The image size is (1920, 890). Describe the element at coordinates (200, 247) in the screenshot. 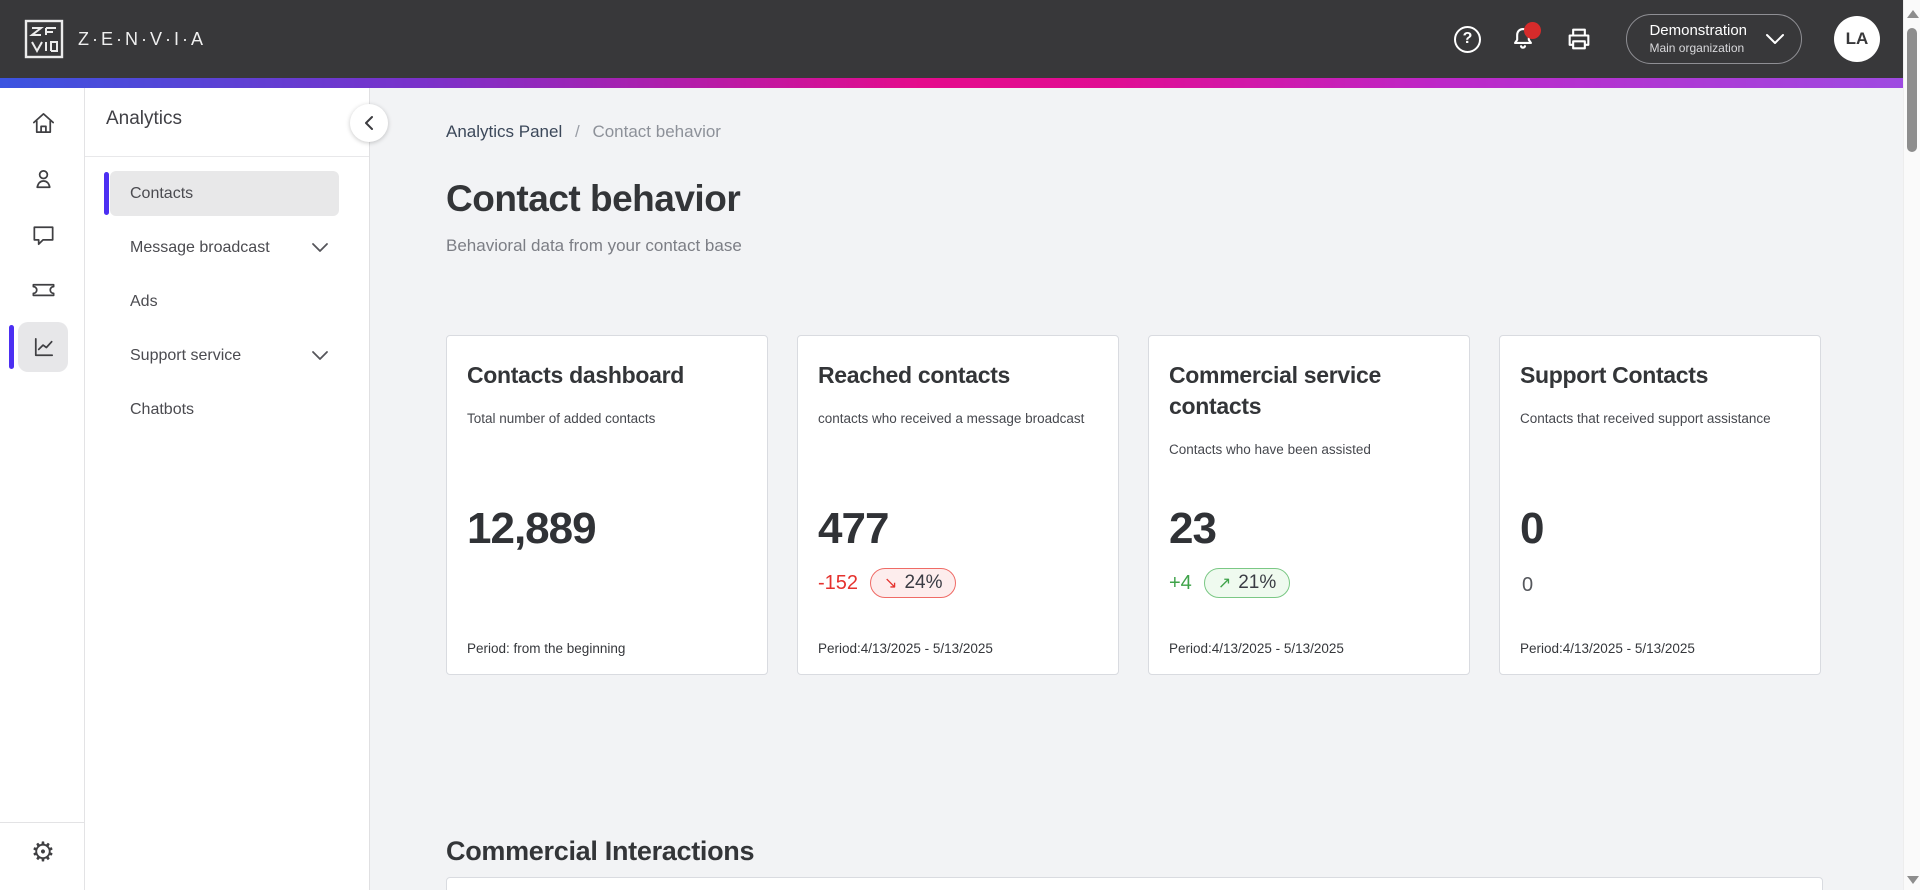

I see `sidebar-item-label: Message broadcast` at that location.